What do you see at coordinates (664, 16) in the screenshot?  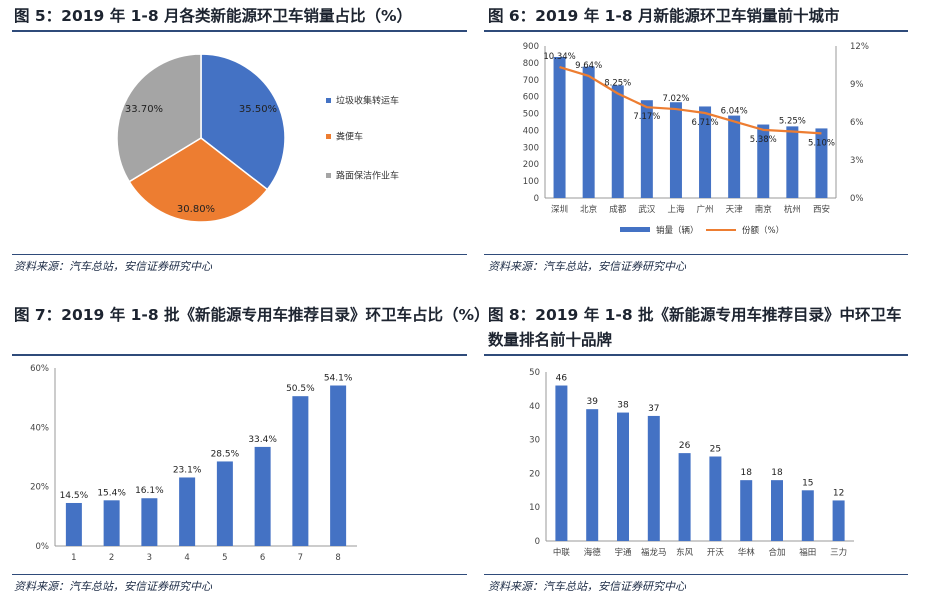 I see `p6-title: 图 6：2019 年 1-8 月新能源环卫车销量前十城市` at bounding box center [664, 16].